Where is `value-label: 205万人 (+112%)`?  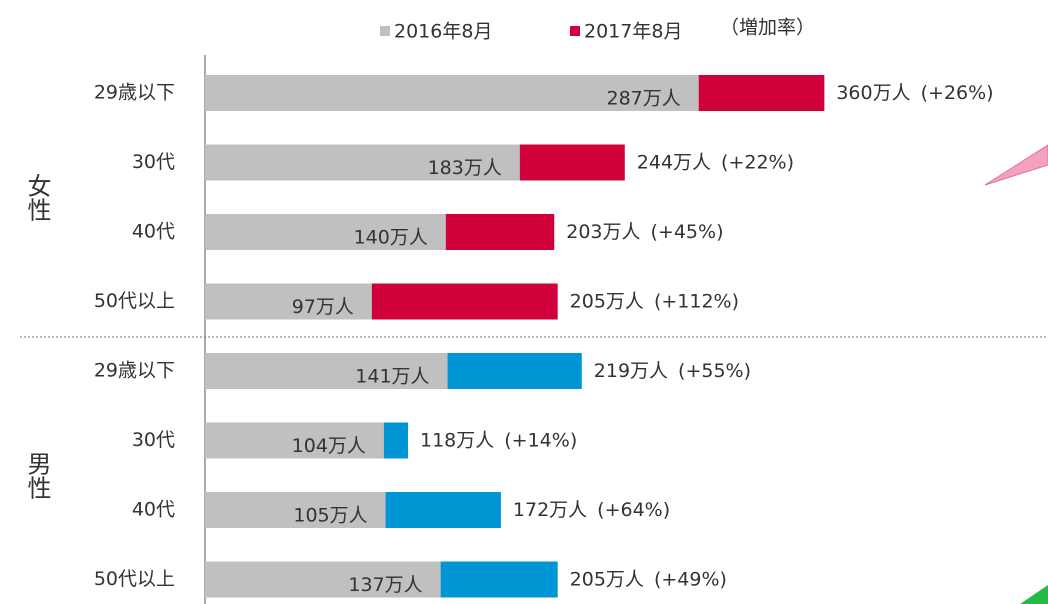 value-label: 205万人 (+112%) is located at coordinates (654, 301).